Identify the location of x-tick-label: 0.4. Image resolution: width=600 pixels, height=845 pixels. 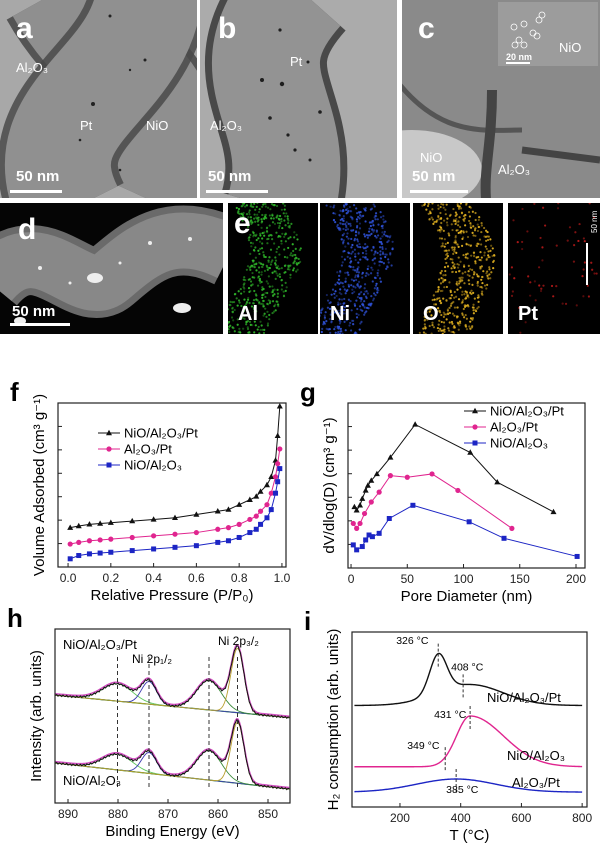
(153, 578).